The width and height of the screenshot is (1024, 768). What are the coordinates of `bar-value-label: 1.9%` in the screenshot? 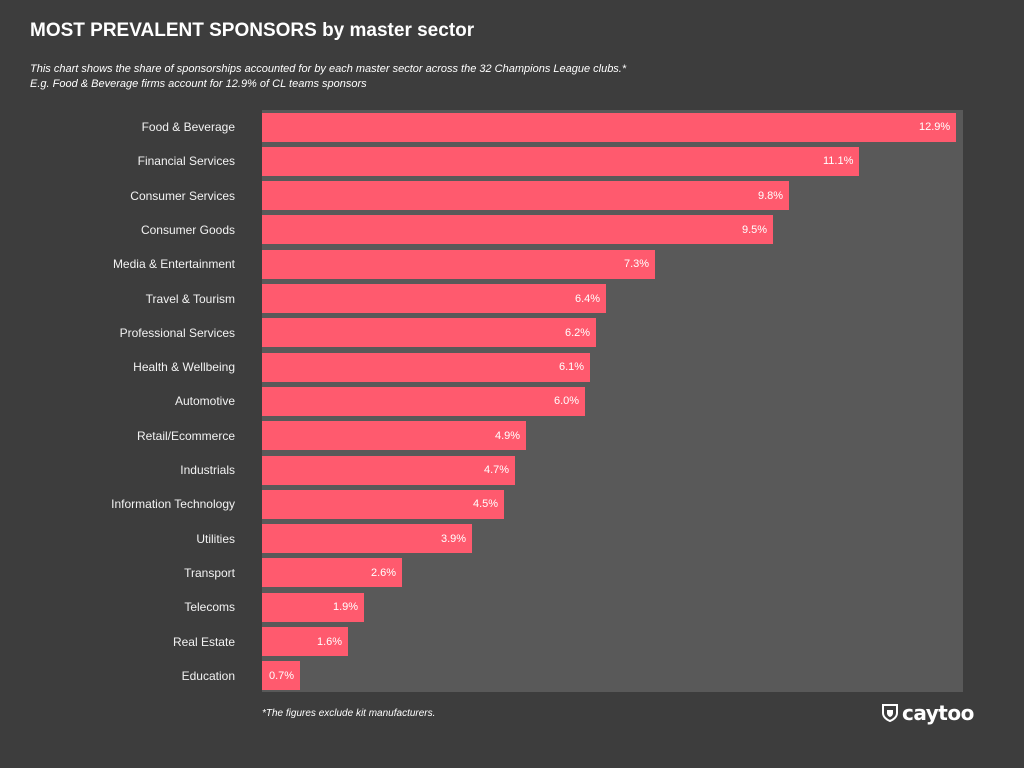 It's located at (346, 607).